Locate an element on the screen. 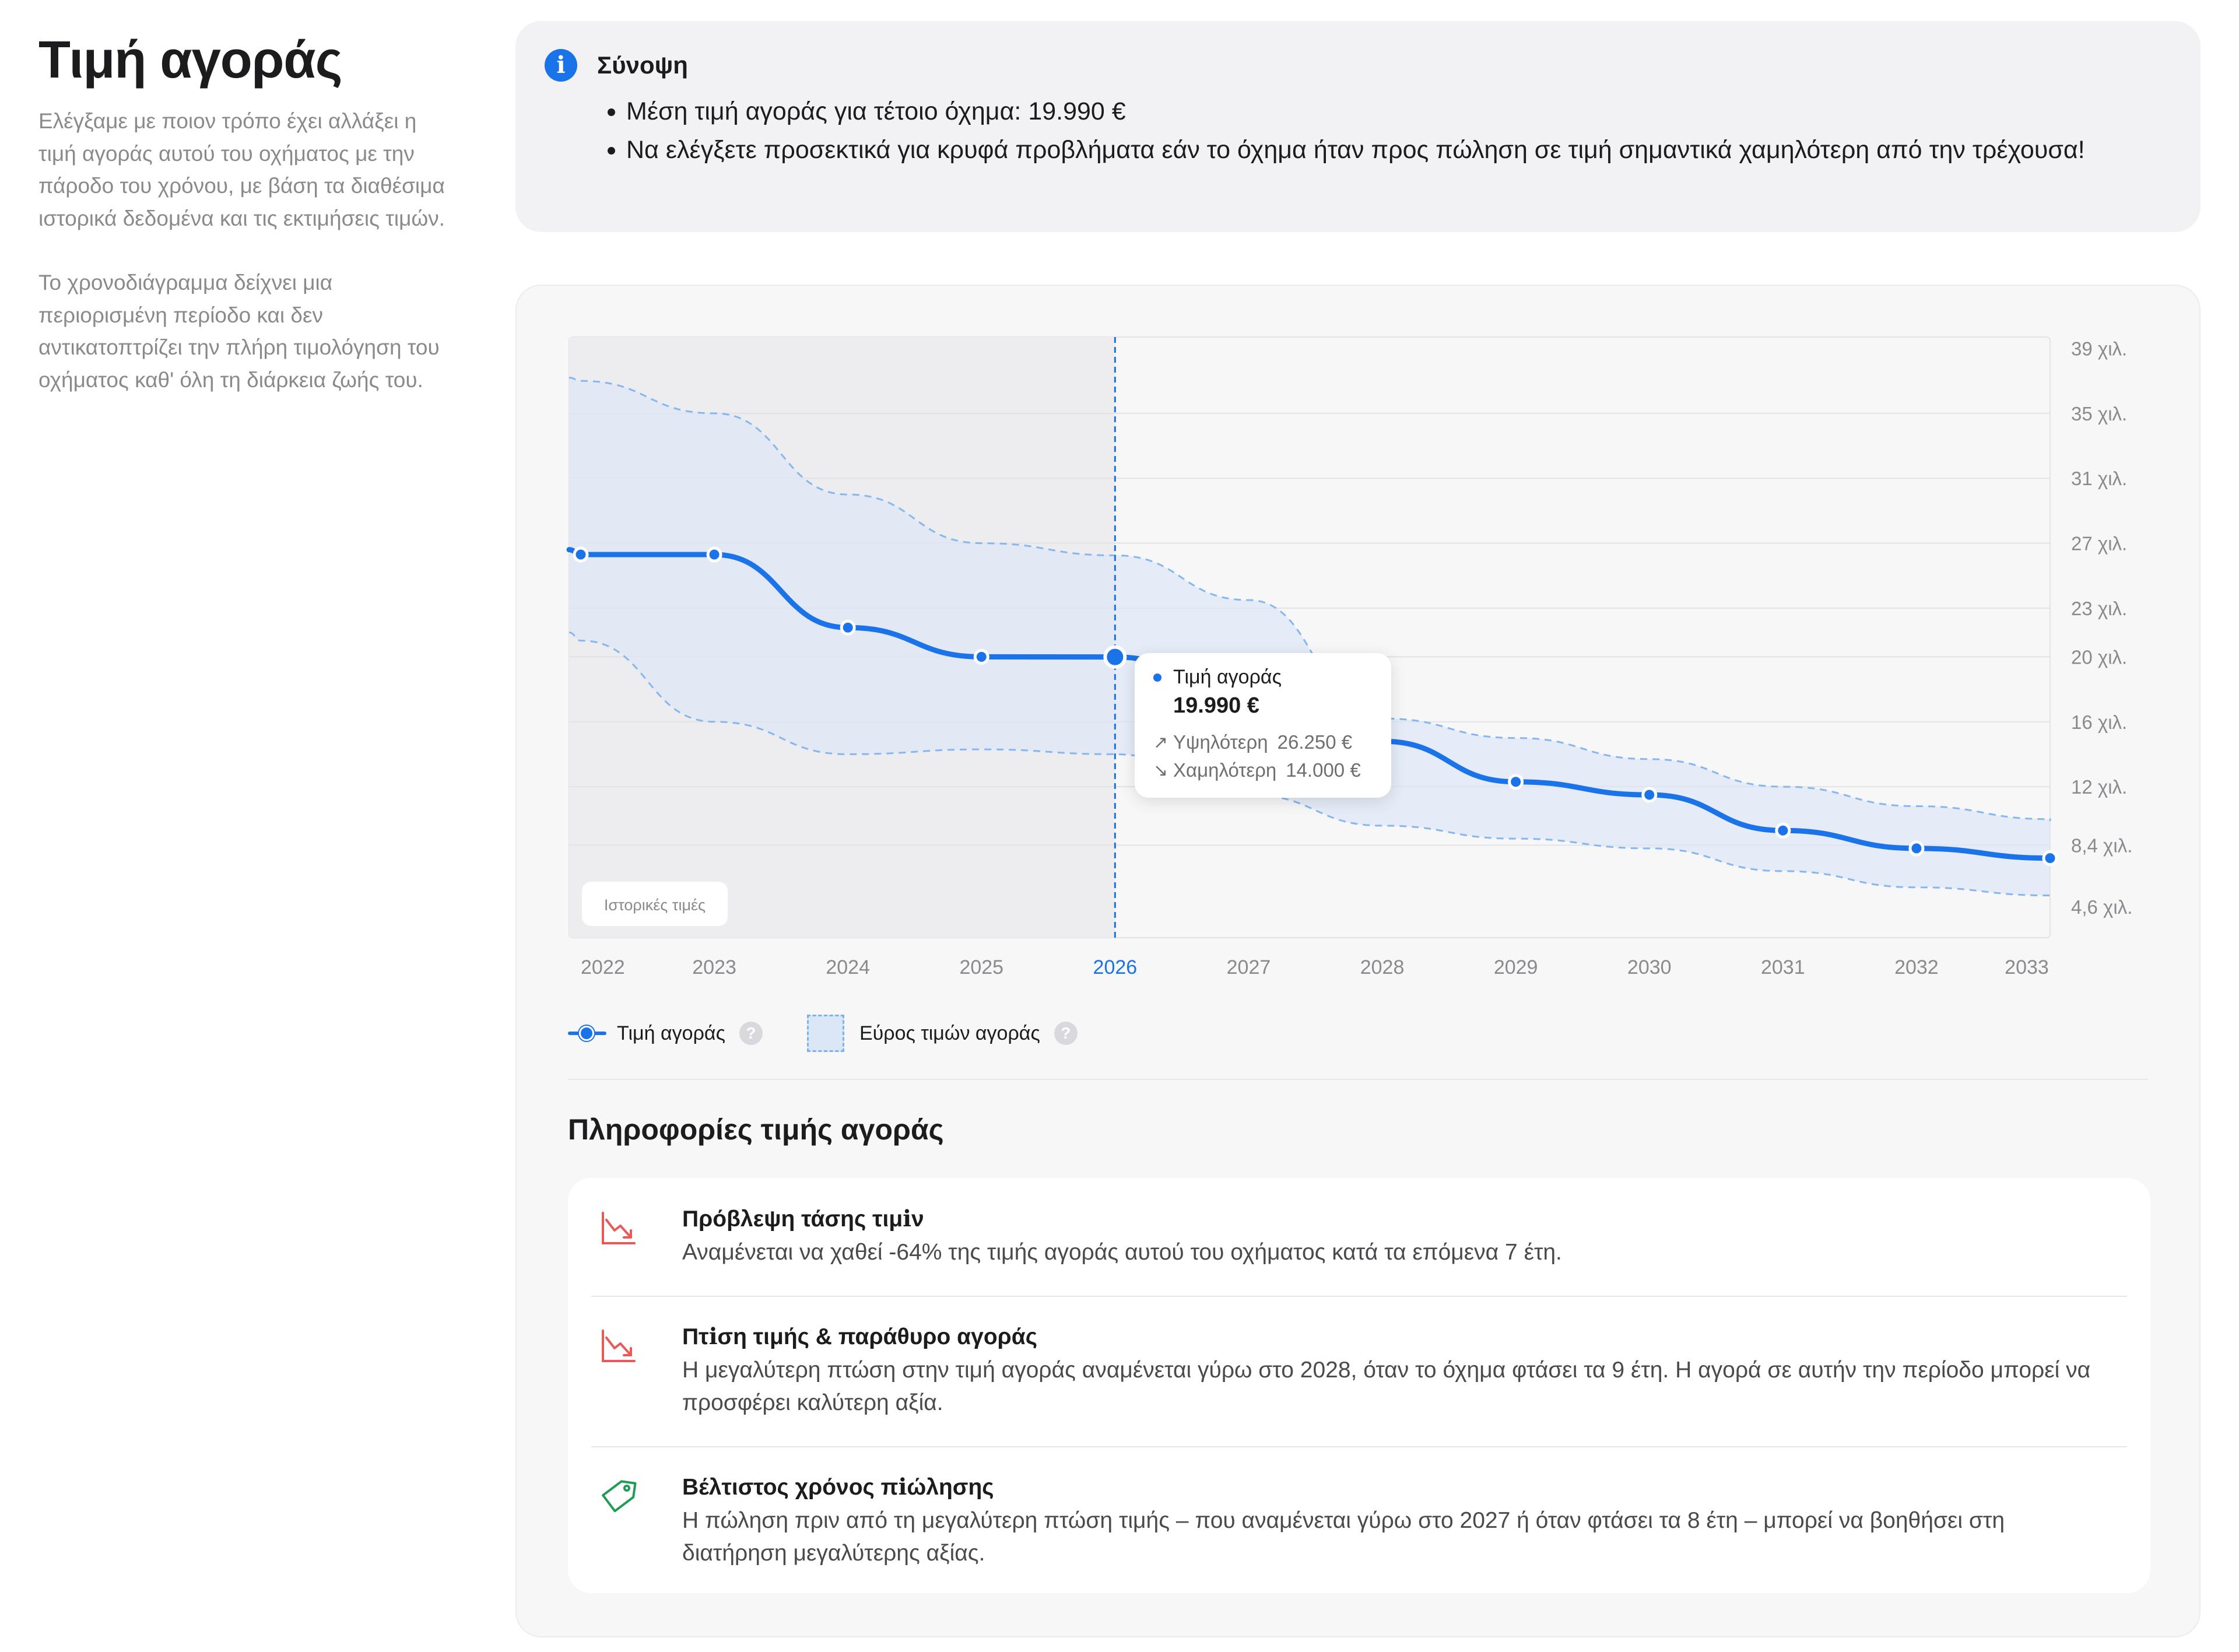  tooltip-label: Τιμή αγοράς is located at coordinates (1228, 677).